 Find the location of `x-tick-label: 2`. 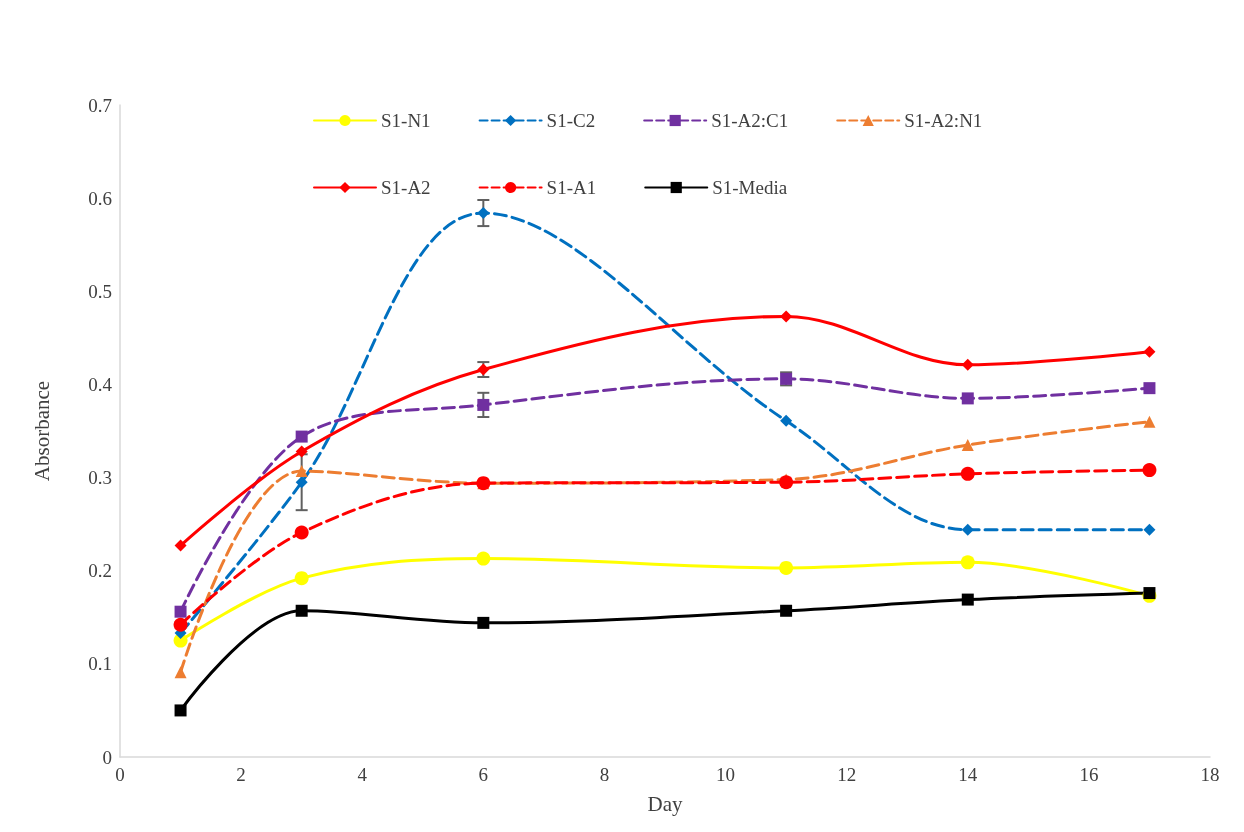

x-tick-label: 2 is located at coordinates (241, 774).